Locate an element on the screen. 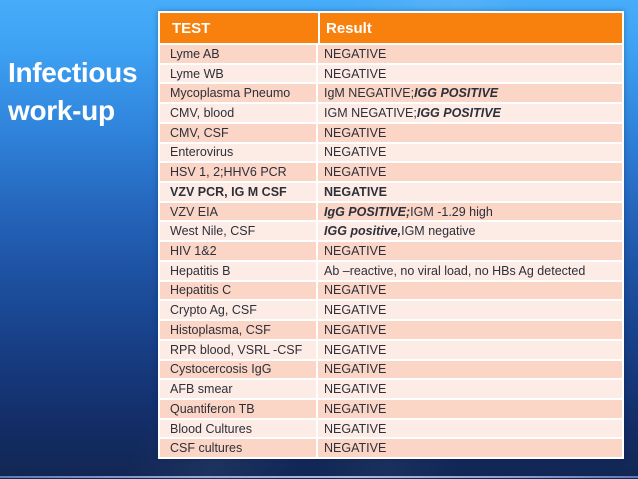  table-row: HSV 1, 2;HHV6 PCR NEGATIVE is located at coordinates (391, 172).